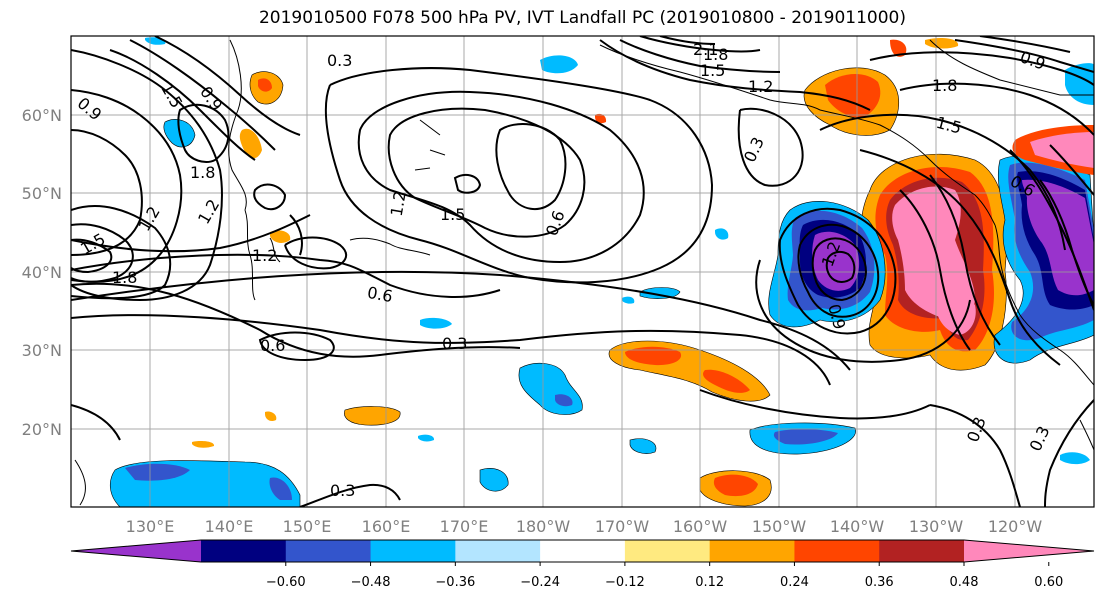  I want to click on colorbar-extend-right, so click(1029, 551).